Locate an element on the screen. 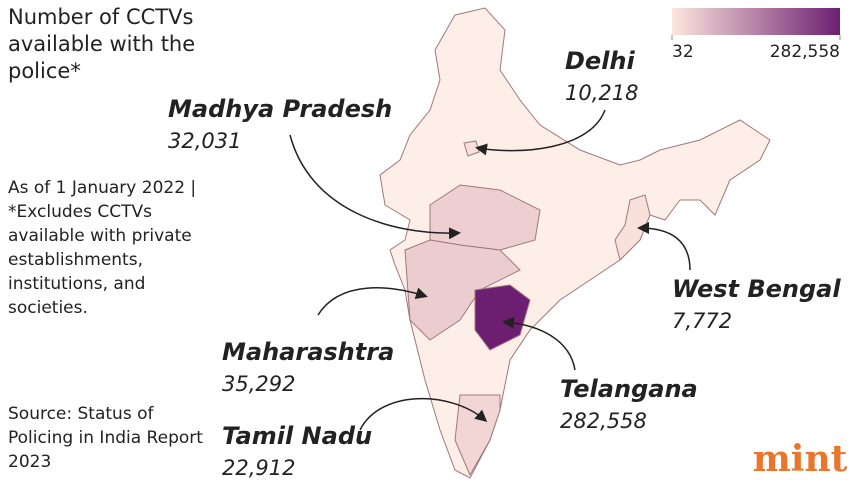  state-value: 282,558 is located at coordinates (603, 421).